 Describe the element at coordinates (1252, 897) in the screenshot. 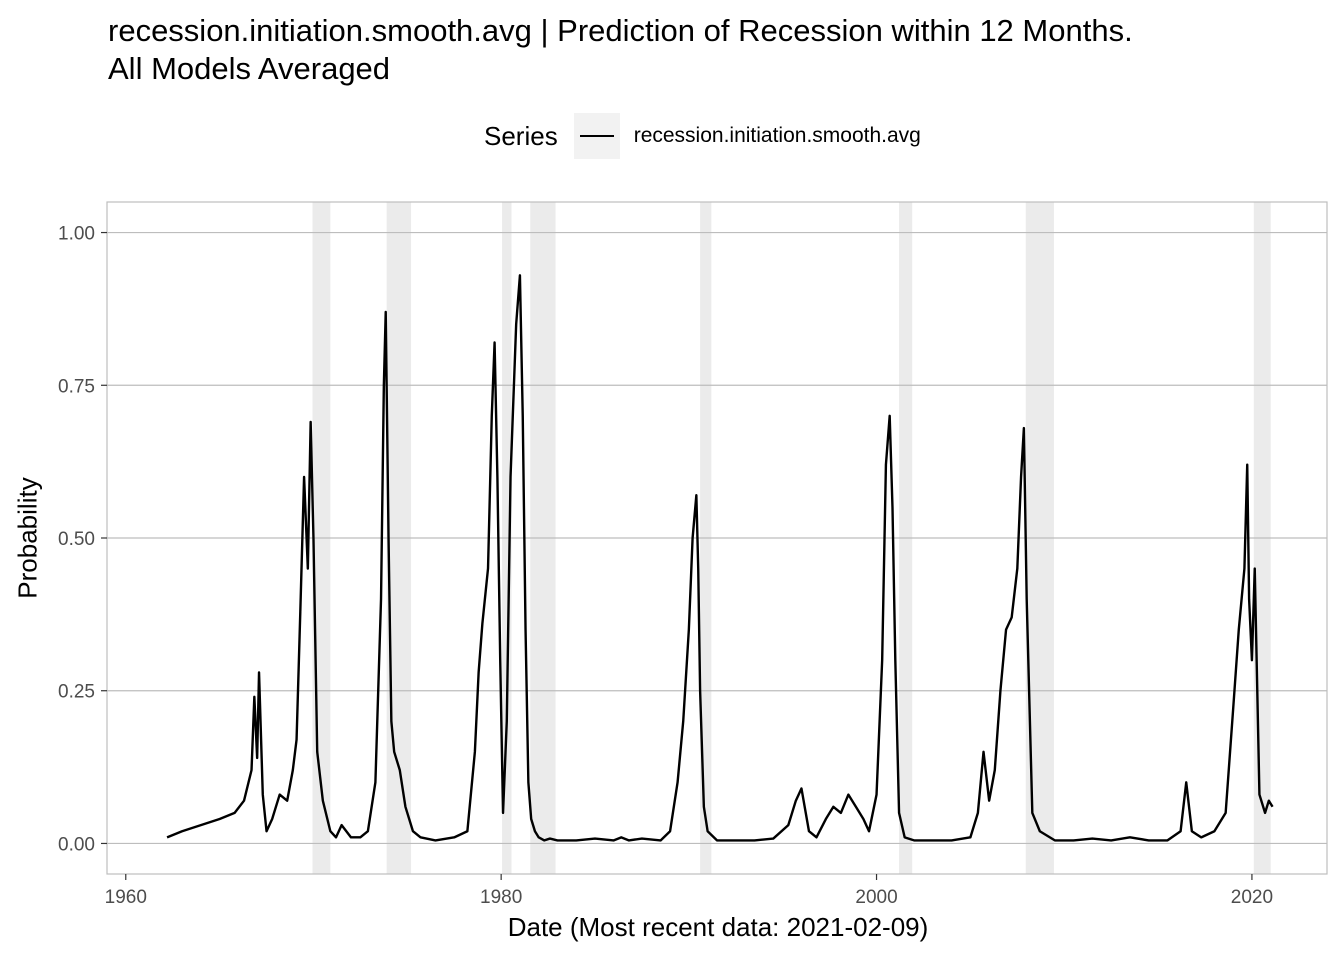

I see `x-tick-label-3: 2020` at that location.